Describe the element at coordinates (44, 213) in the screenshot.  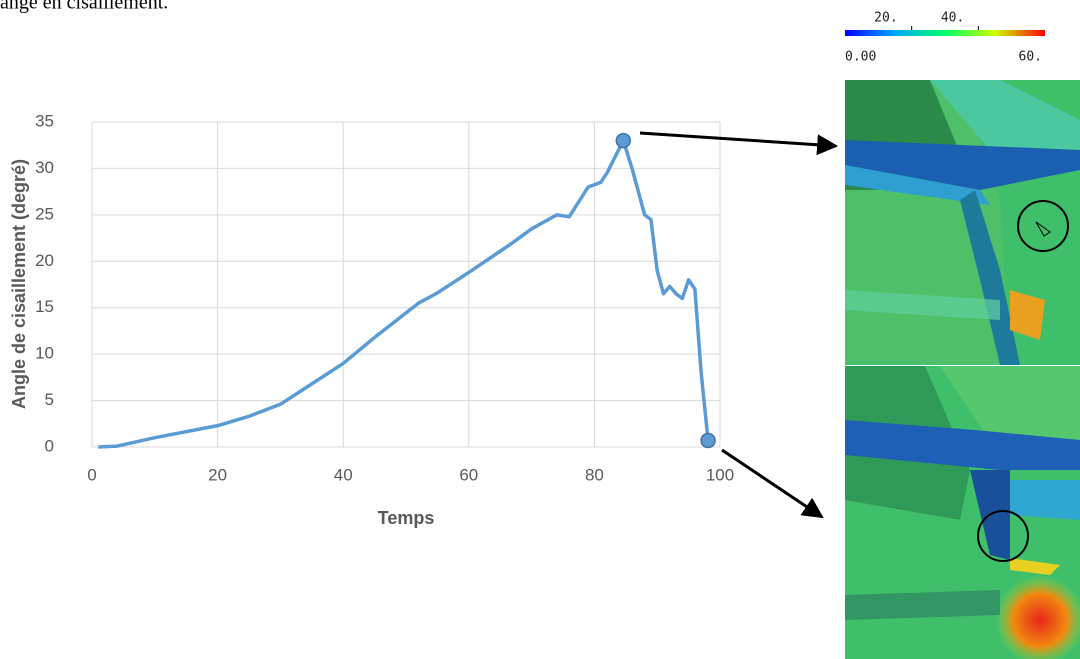
I see `y-tick-label: 25` at that location.